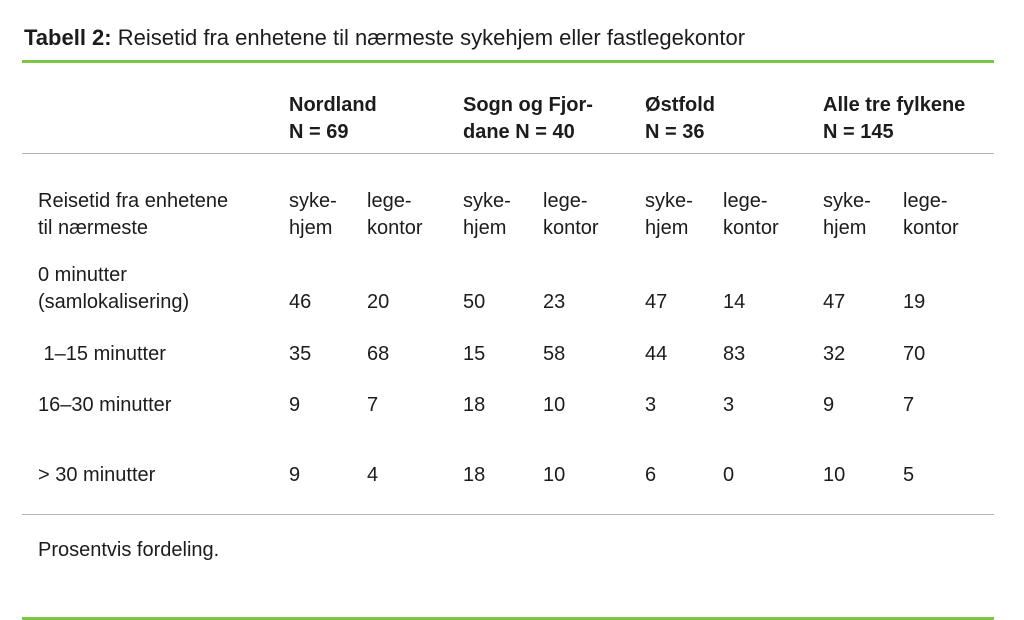 This screenshot has width=1024, height=620. I want to click on group-header-ostfold: Østfold N = 36, so click(680, 118).